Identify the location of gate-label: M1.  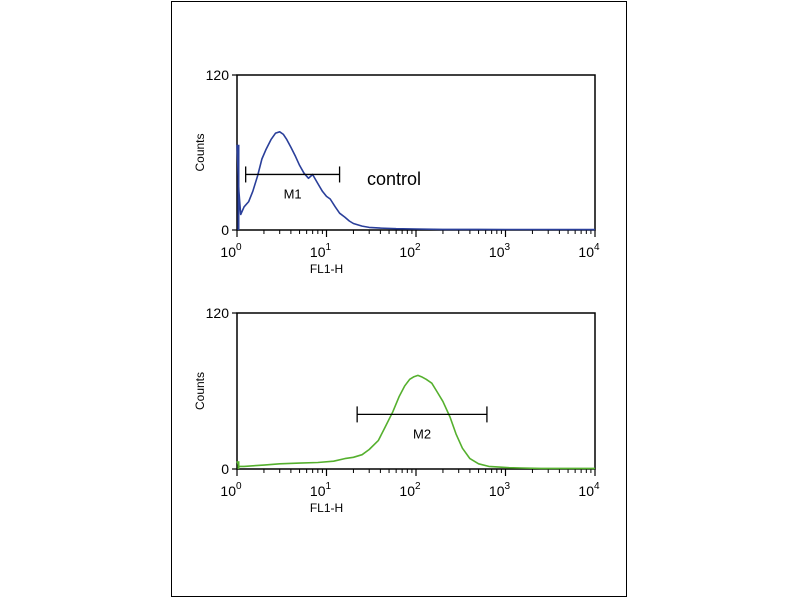
(293, 193).